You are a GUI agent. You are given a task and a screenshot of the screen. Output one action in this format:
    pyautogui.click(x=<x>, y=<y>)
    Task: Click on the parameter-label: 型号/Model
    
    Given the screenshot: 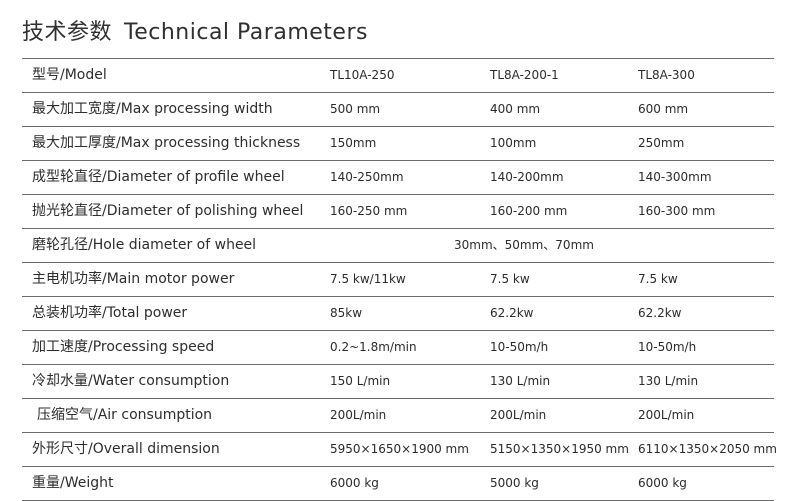 What is the action you would take?
    pyautogui.click(x=69, y=75)
    